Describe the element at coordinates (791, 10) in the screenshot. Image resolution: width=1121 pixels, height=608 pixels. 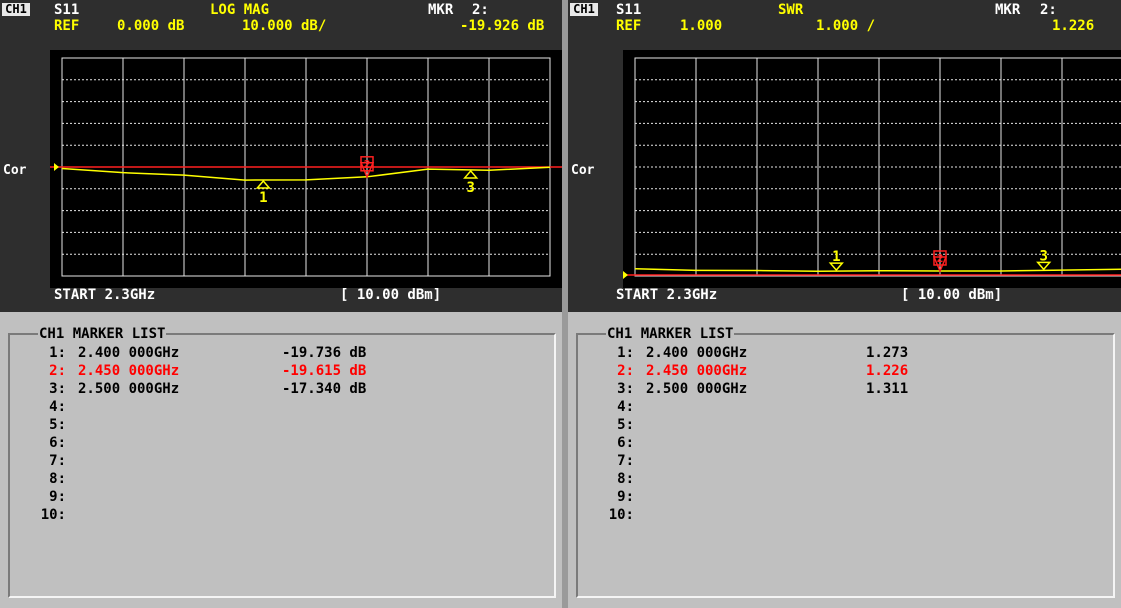
I see `format-label: SWR` at that location.